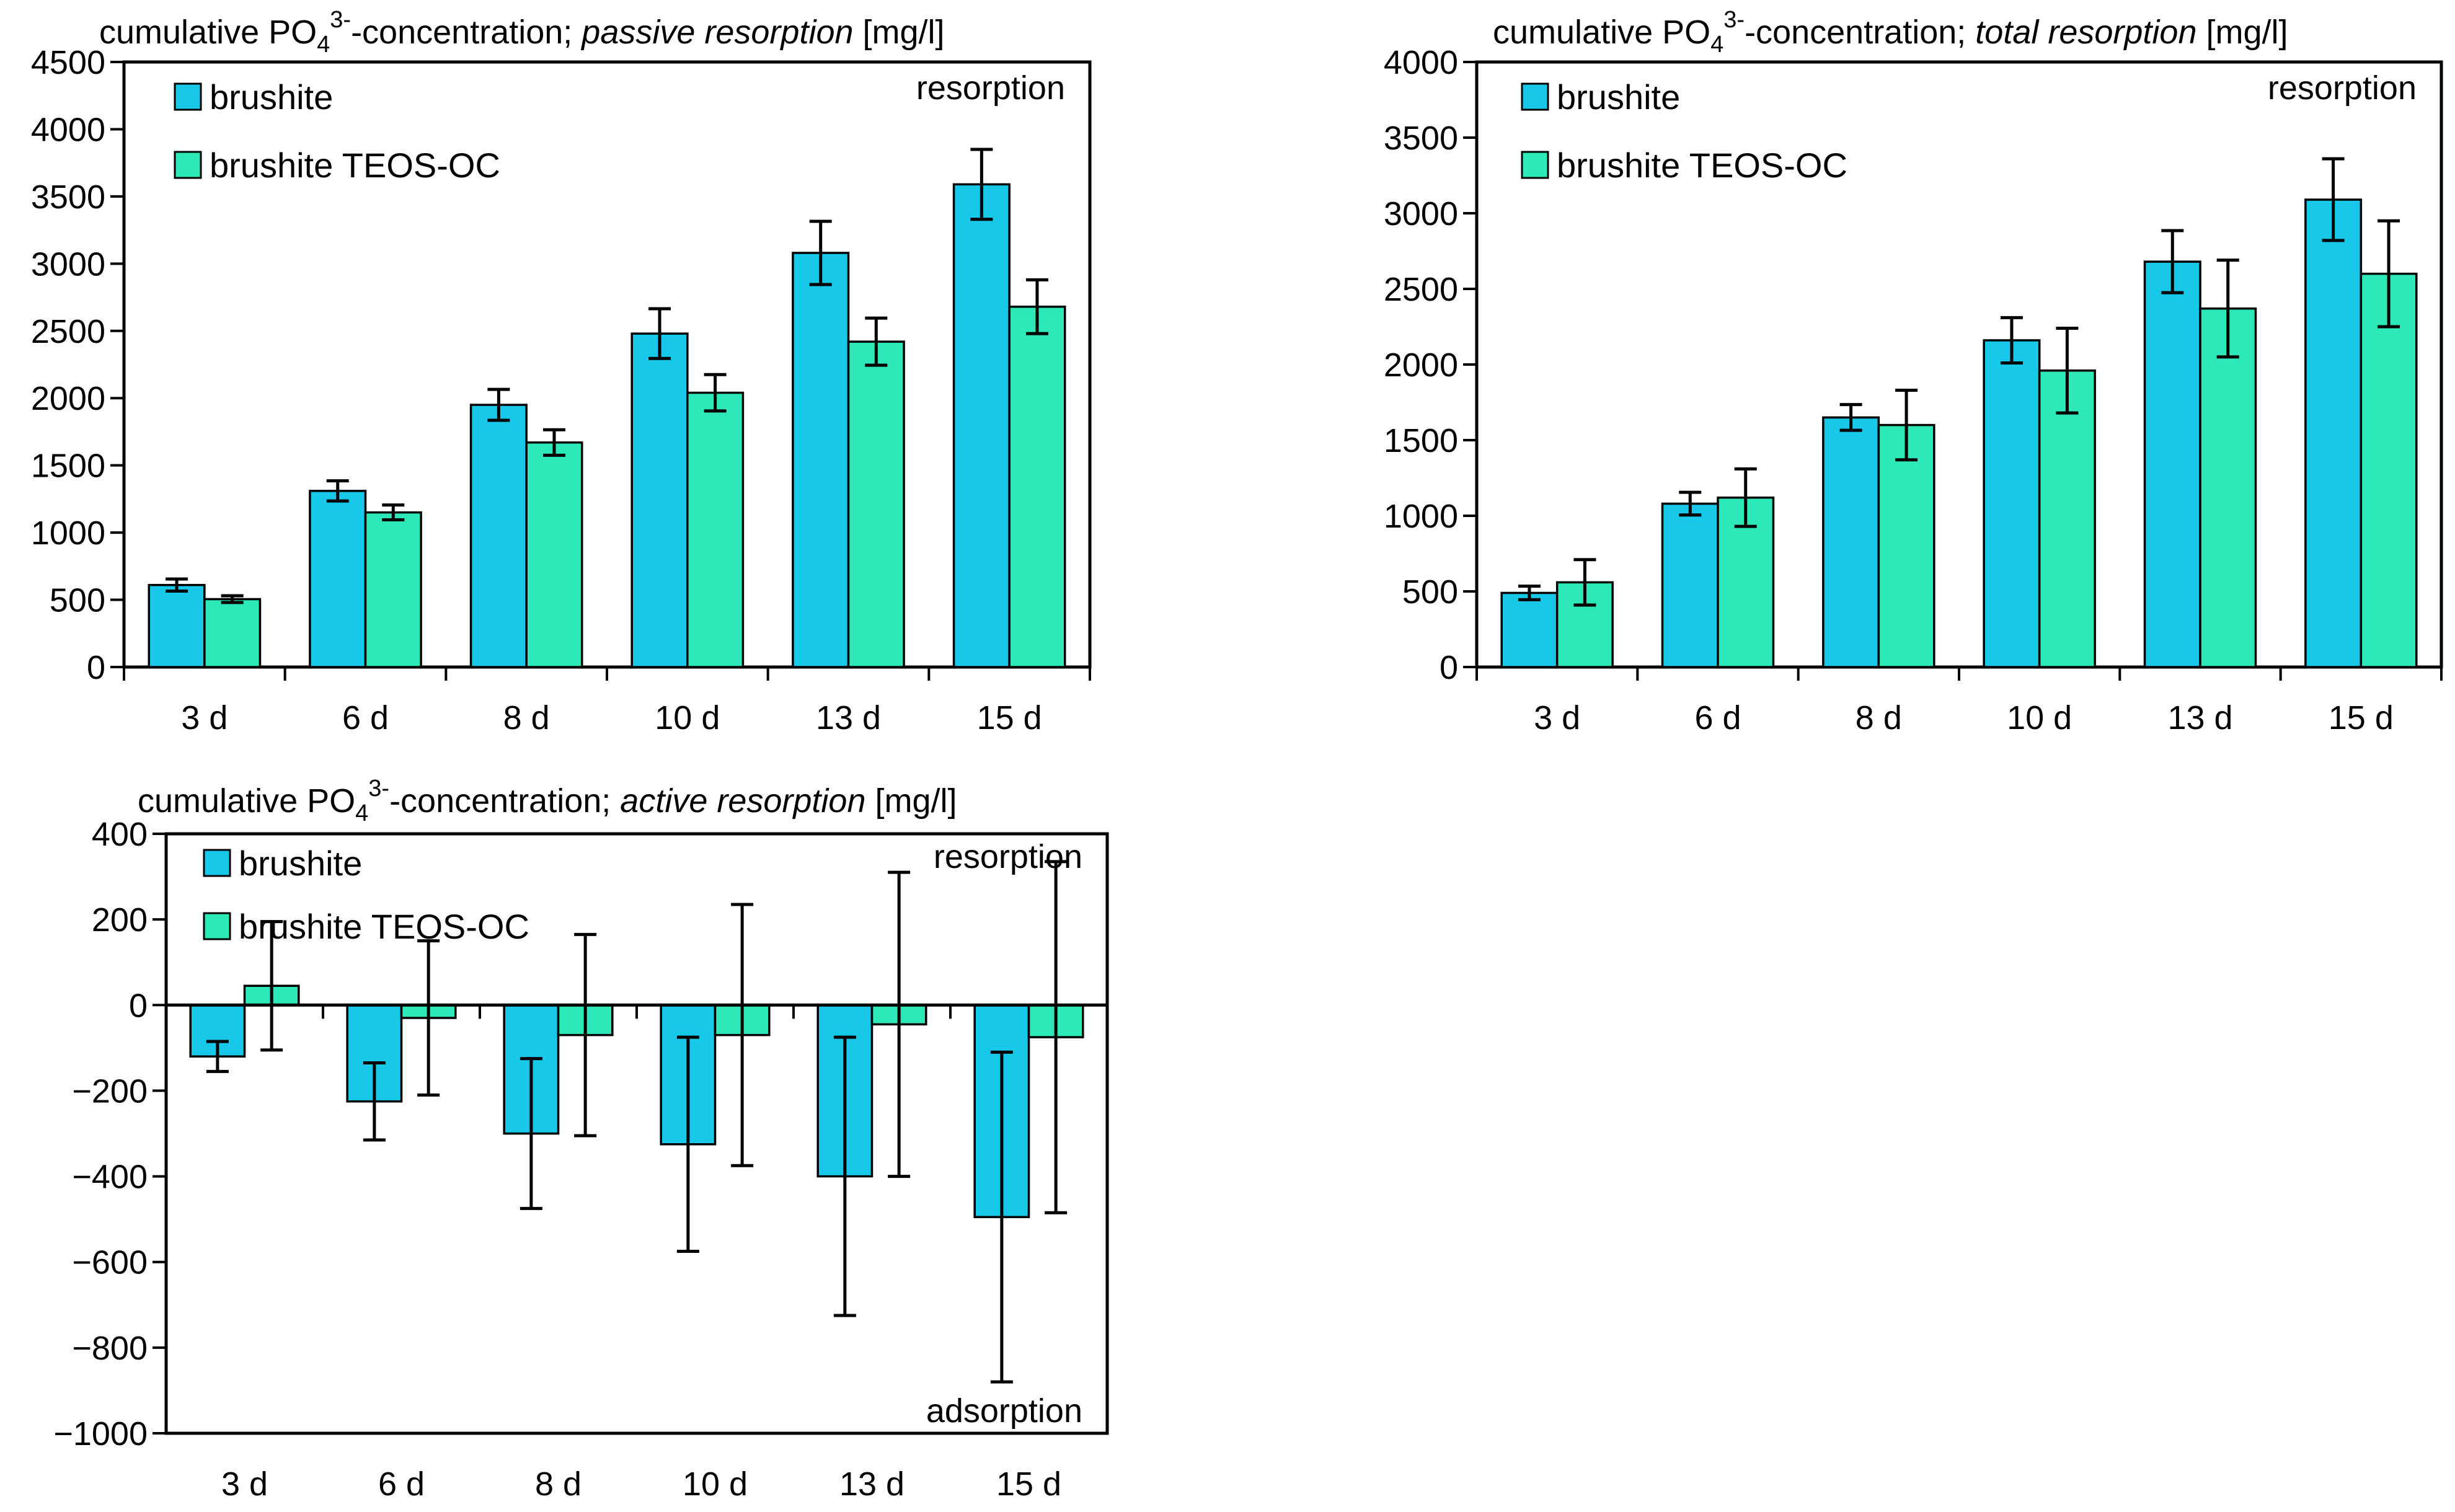 The height and width of the screenshot is (1512, 2455). I want to click on annotation-adsorption: adsorption, so click(1004, 1411).